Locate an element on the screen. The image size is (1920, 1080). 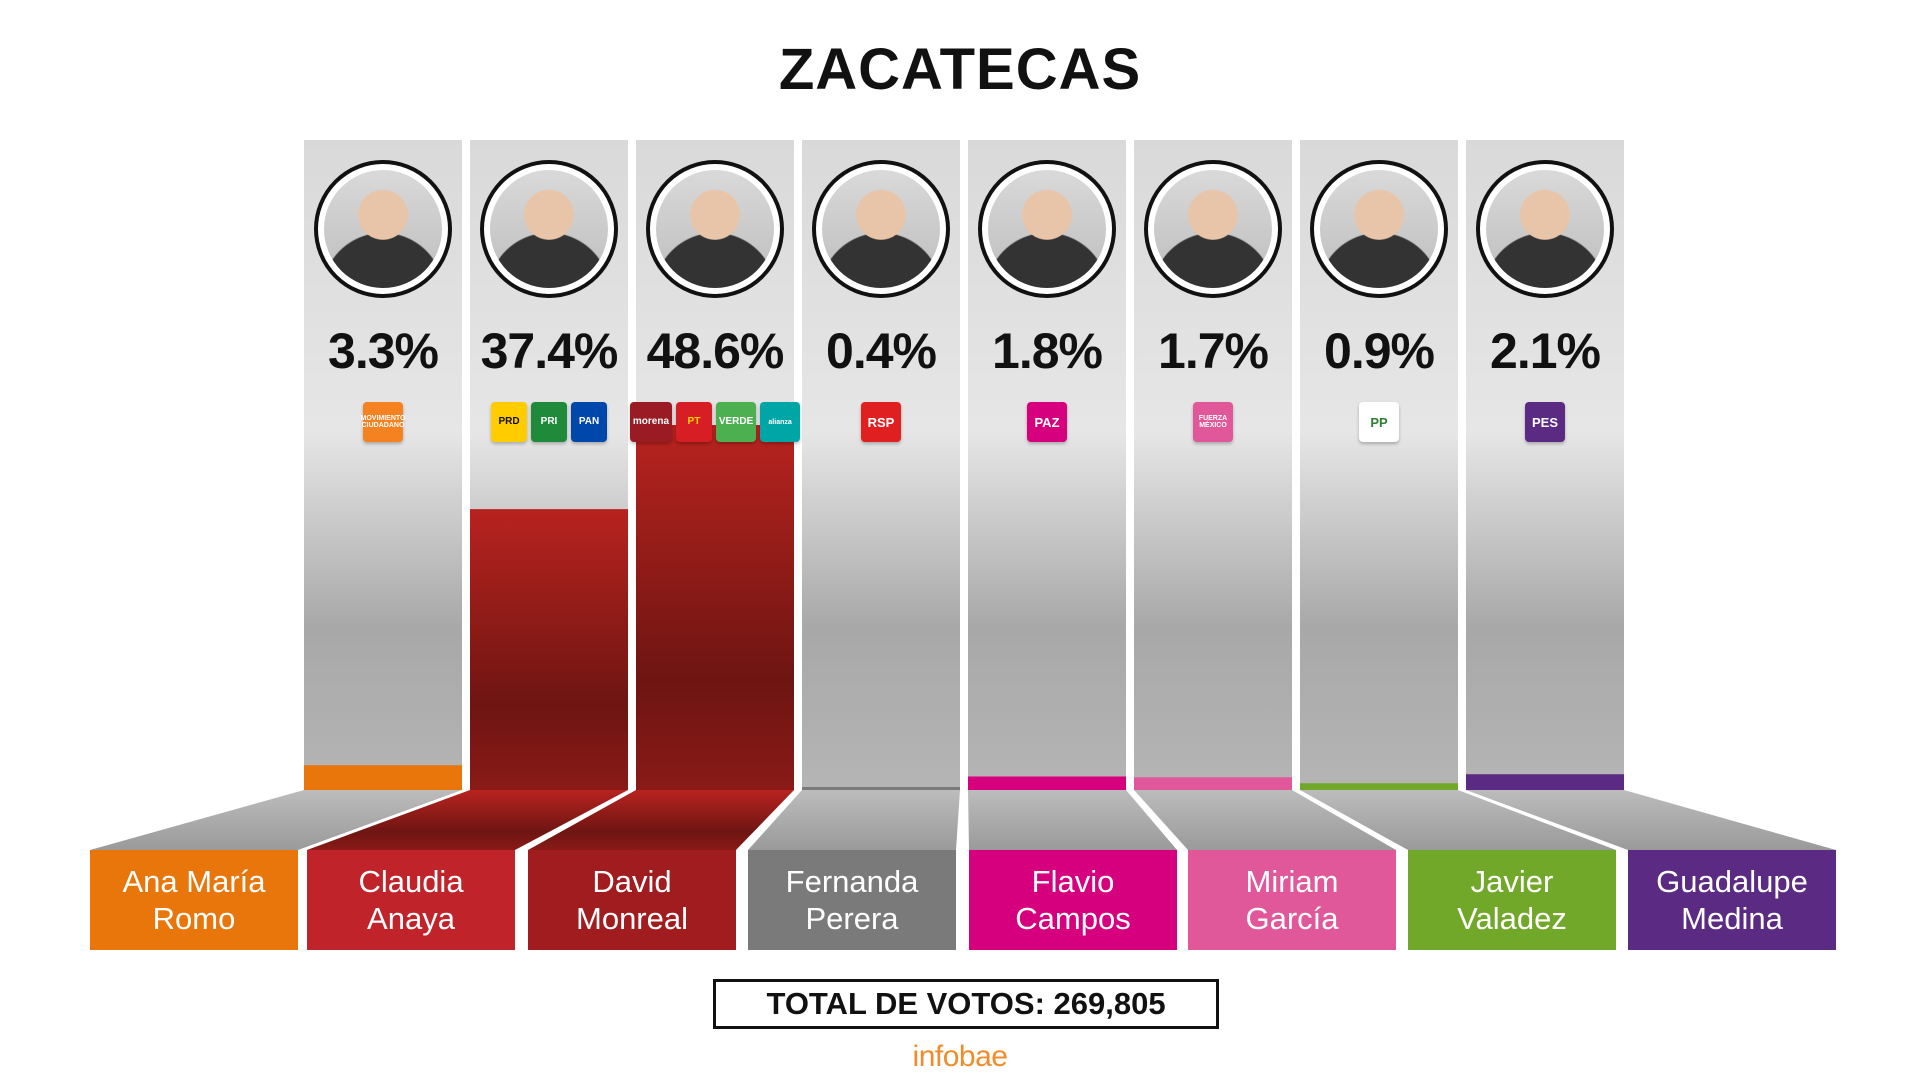
rsp-logo: RSP is located at coordinates (881, 422).